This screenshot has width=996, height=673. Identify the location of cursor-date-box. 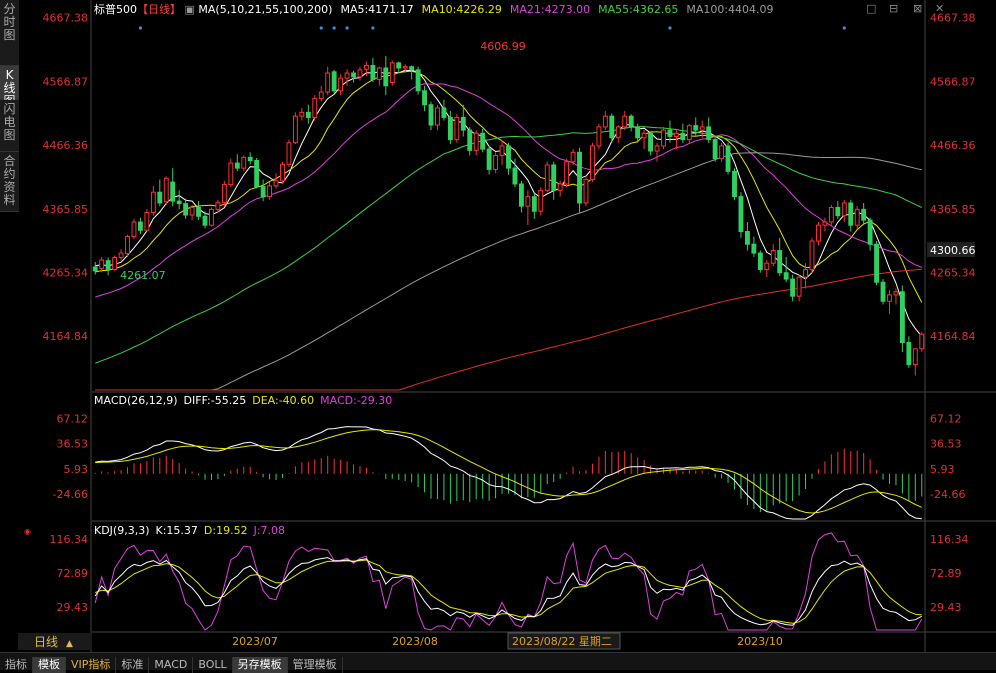
(564, 641).